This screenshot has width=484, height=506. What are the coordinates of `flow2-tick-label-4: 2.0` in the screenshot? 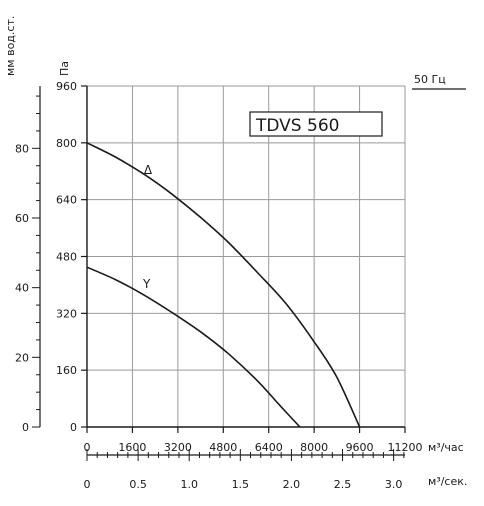 It's located at (292, 484).